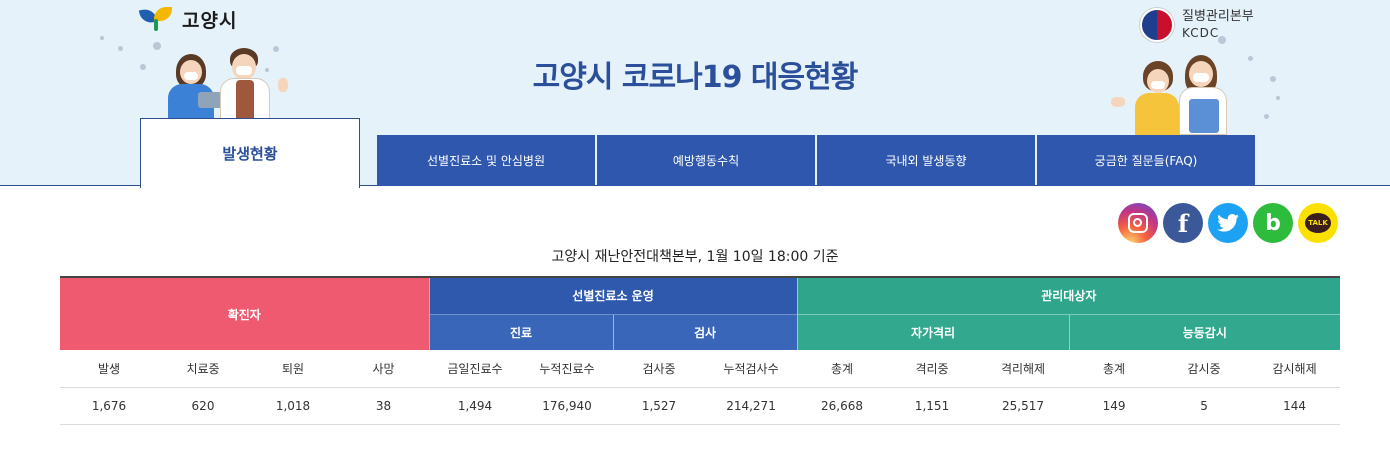  I want to click on column-header: 발생, so click(109, 369).